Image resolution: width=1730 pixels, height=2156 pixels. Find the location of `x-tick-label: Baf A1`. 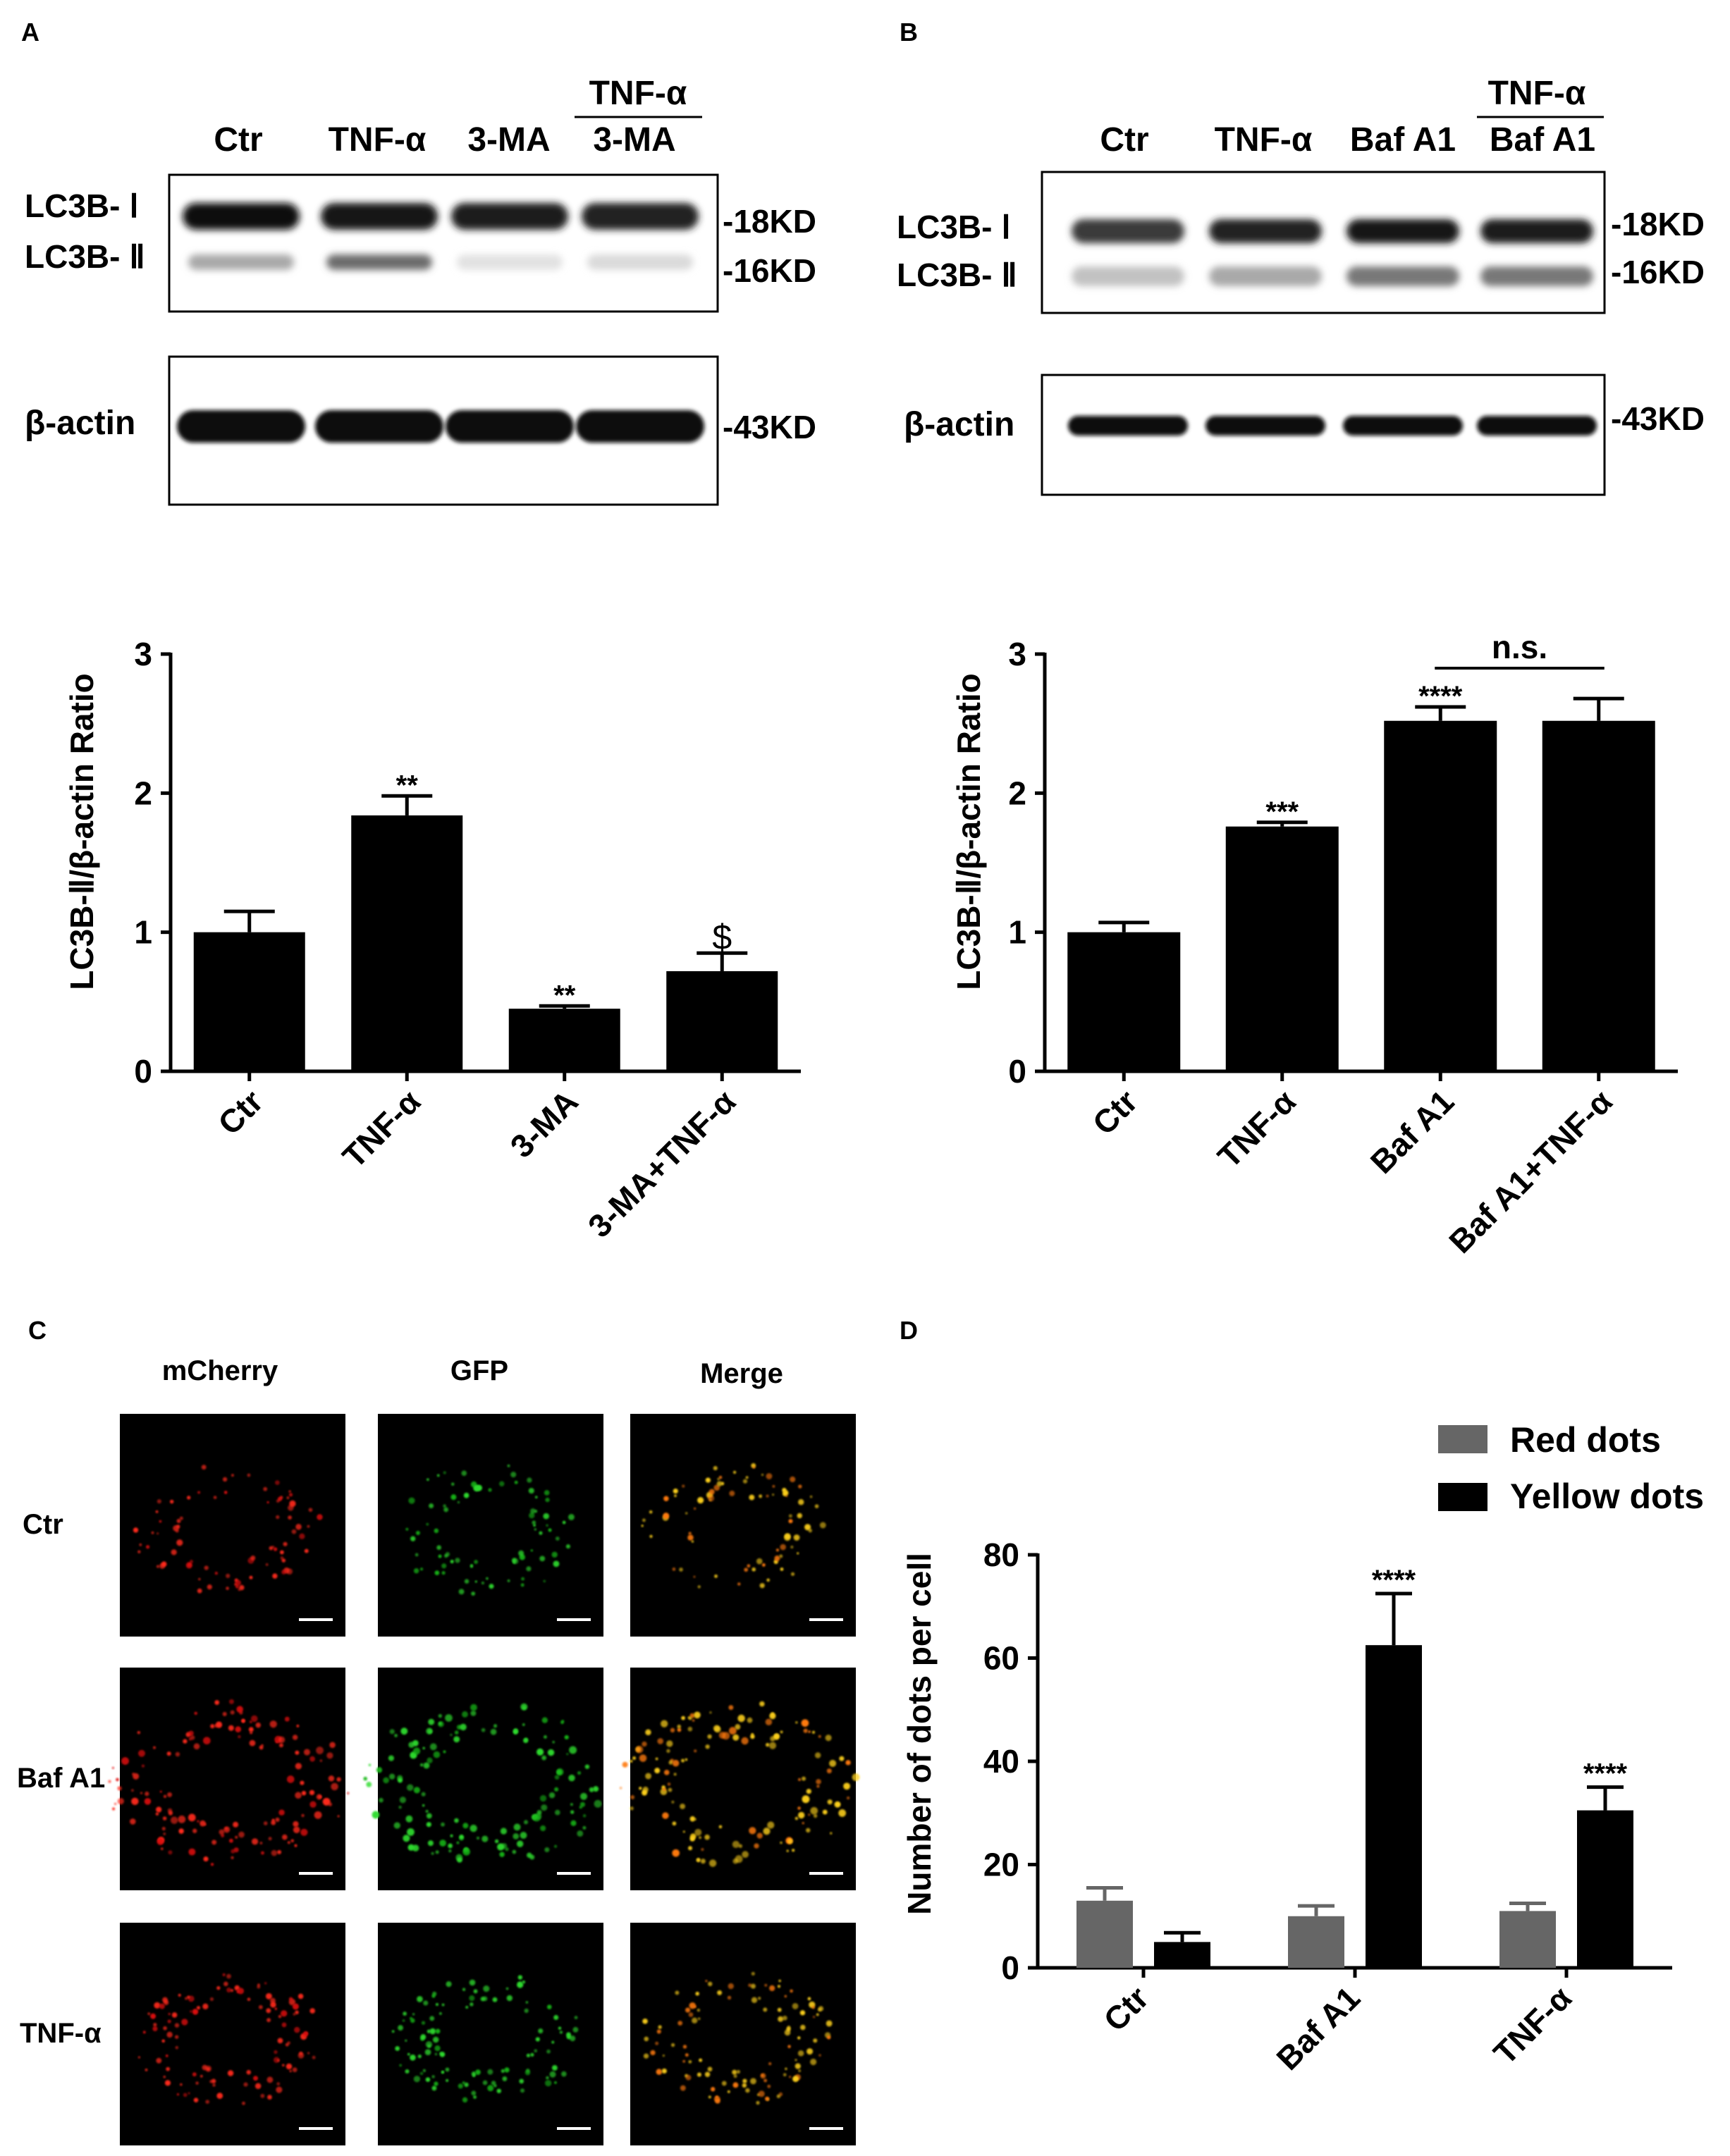

x-tick-label: Baf A1 is located at coordinates (1318, 2028).